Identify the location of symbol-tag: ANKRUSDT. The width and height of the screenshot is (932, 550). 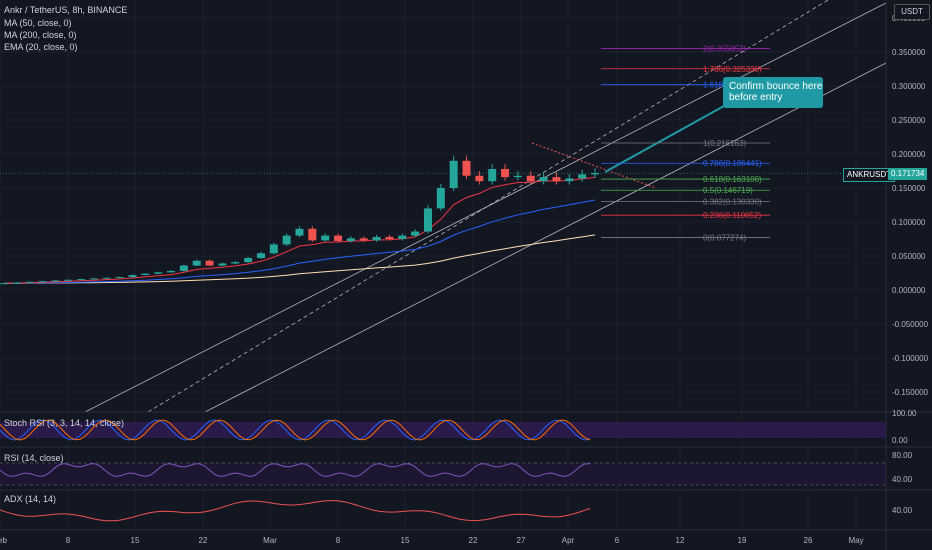
(869, 175).